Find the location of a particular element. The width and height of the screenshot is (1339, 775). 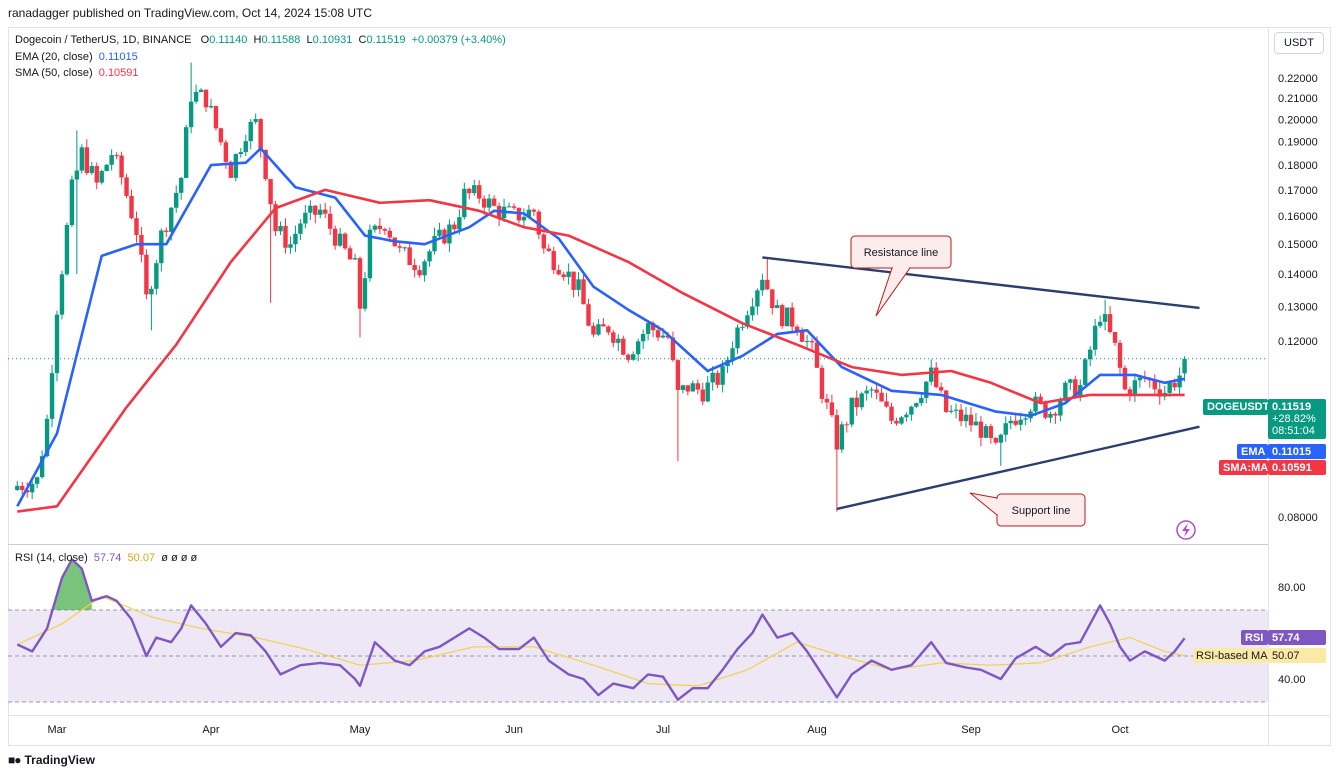

resistance-callout: Resistance line is located at coordinates (901, 276).